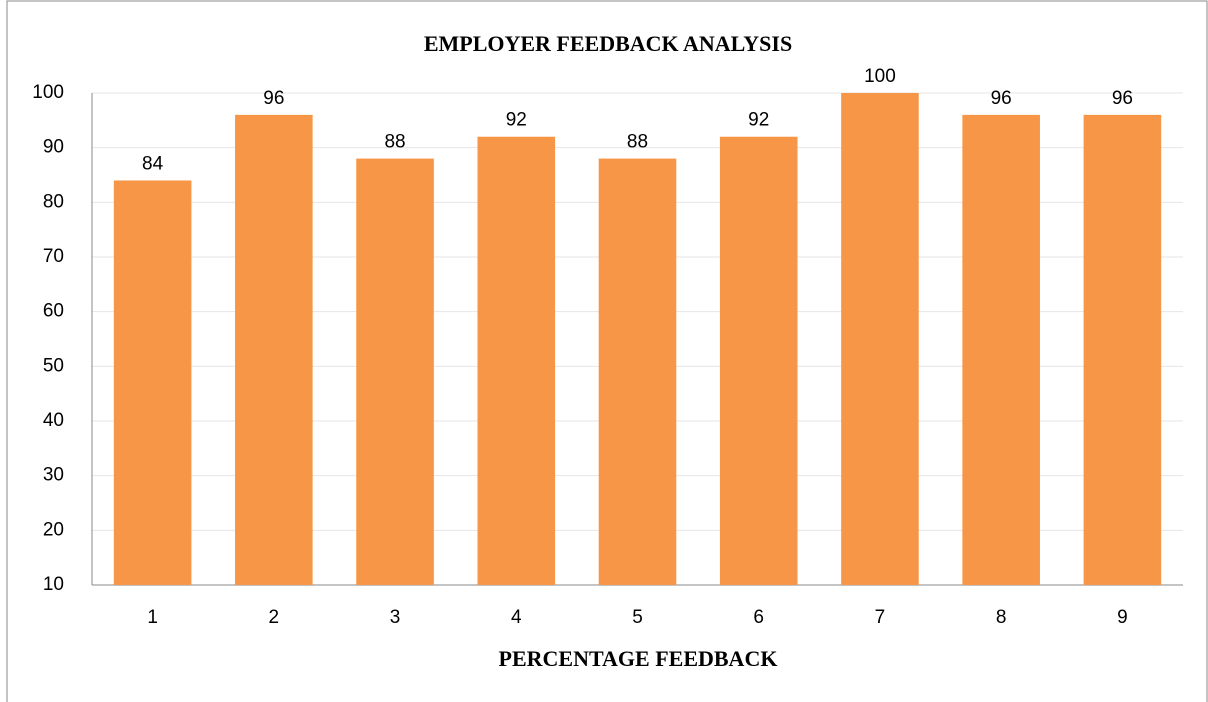  I want to click on data-label: 100, so click(880, 76).